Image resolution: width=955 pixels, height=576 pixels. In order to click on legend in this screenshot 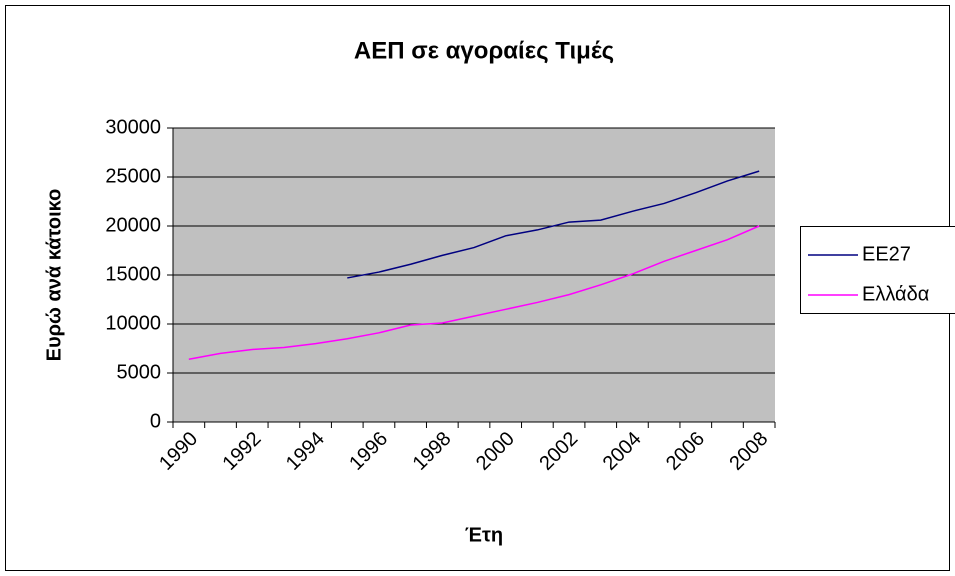, I will do `click(877, 270)`.